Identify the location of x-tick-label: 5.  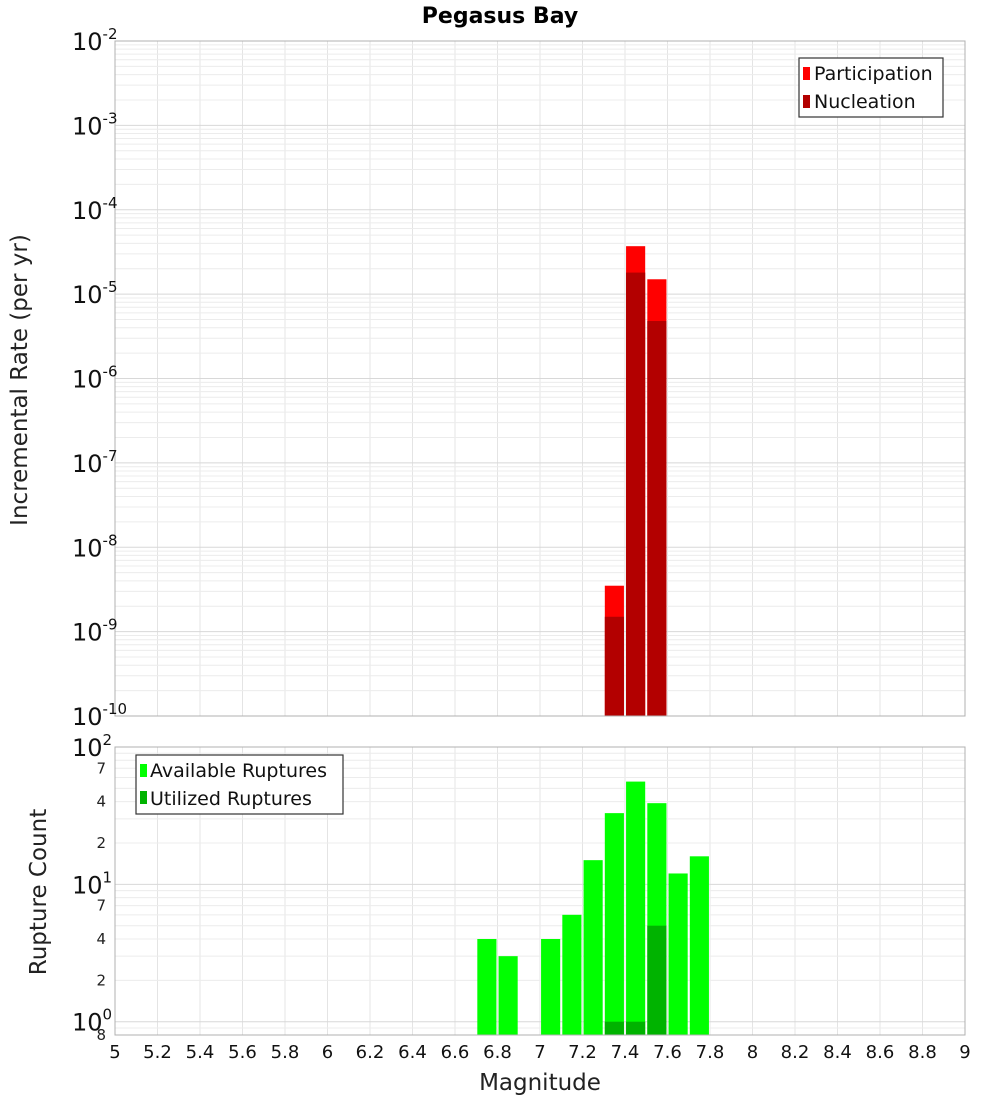
(114, 1052).